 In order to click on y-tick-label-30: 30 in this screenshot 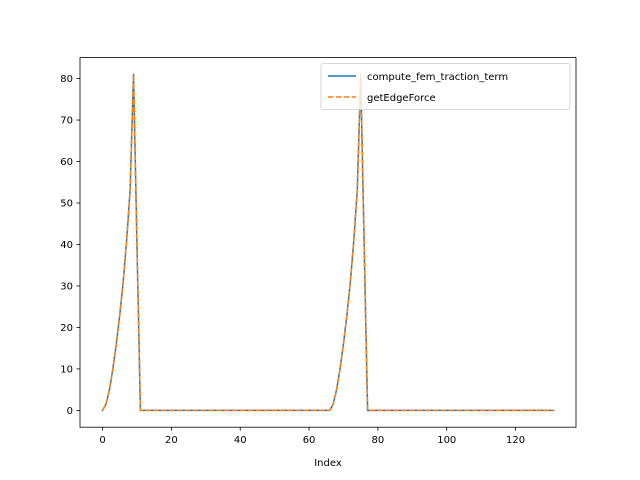, I will do `click(66, 286)`.